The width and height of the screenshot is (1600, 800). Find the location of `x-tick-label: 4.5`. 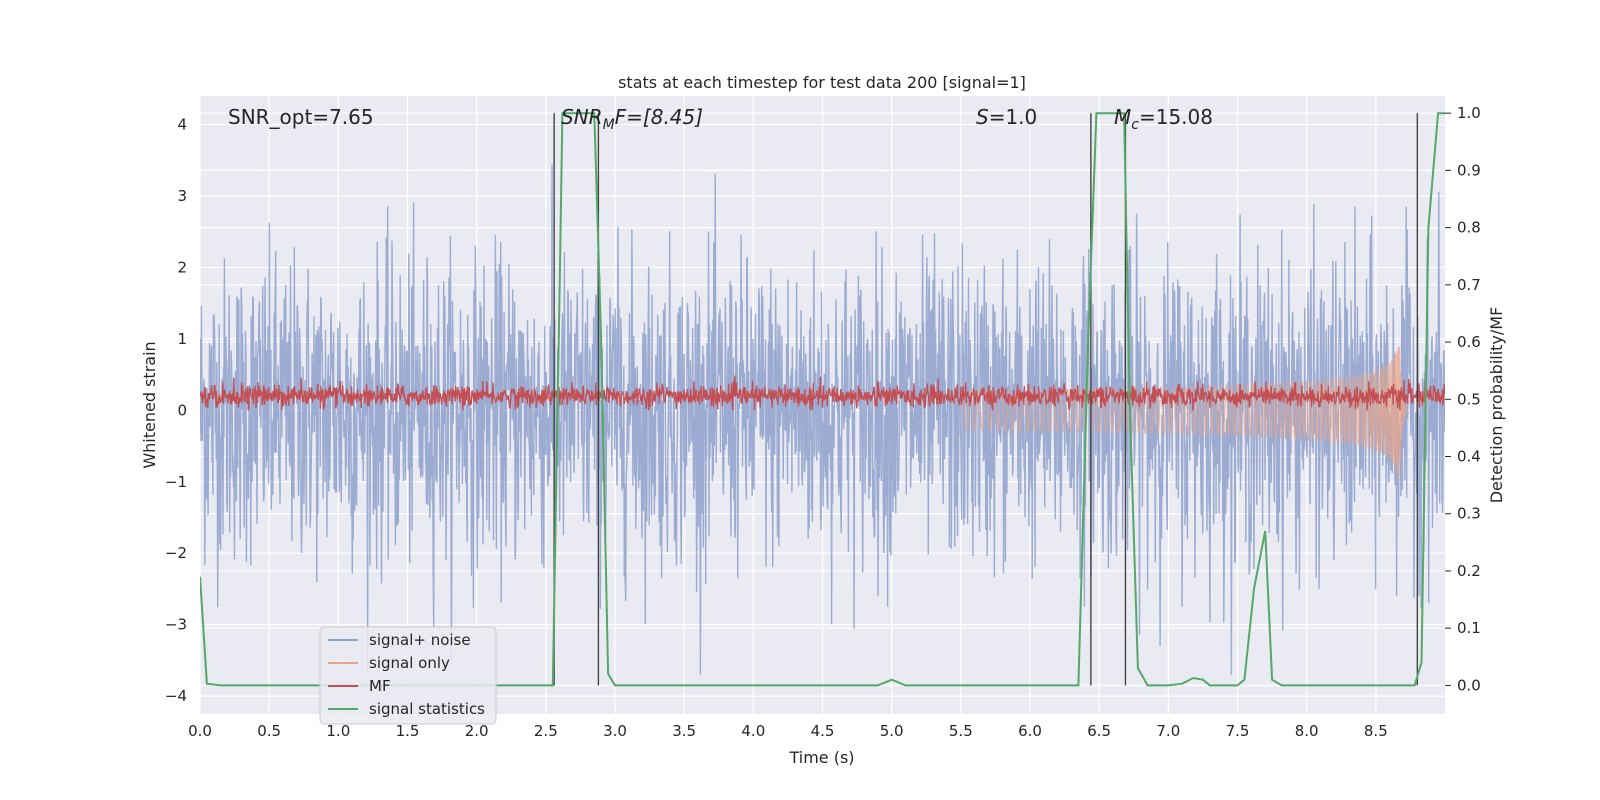

x-tick-label: 4.5 is located at coordinates (823, 731).